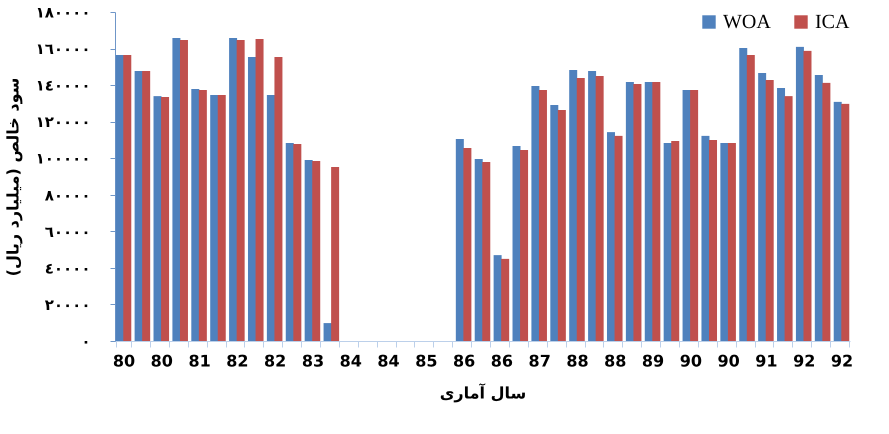 Image resolution: width=889 pixels, height=434 pixels. What do you see at coordinates (67, 231) in the screenshot?
I see `y-tick-label: ٦٠٠٠٠` at bounding box center [67, 231].